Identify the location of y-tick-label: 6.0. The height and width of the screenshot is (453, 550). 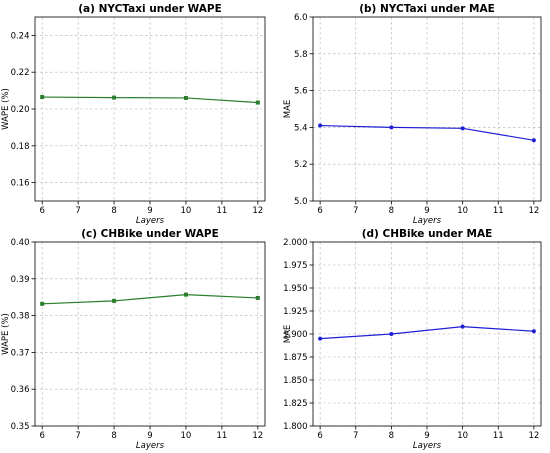
(301, 18).